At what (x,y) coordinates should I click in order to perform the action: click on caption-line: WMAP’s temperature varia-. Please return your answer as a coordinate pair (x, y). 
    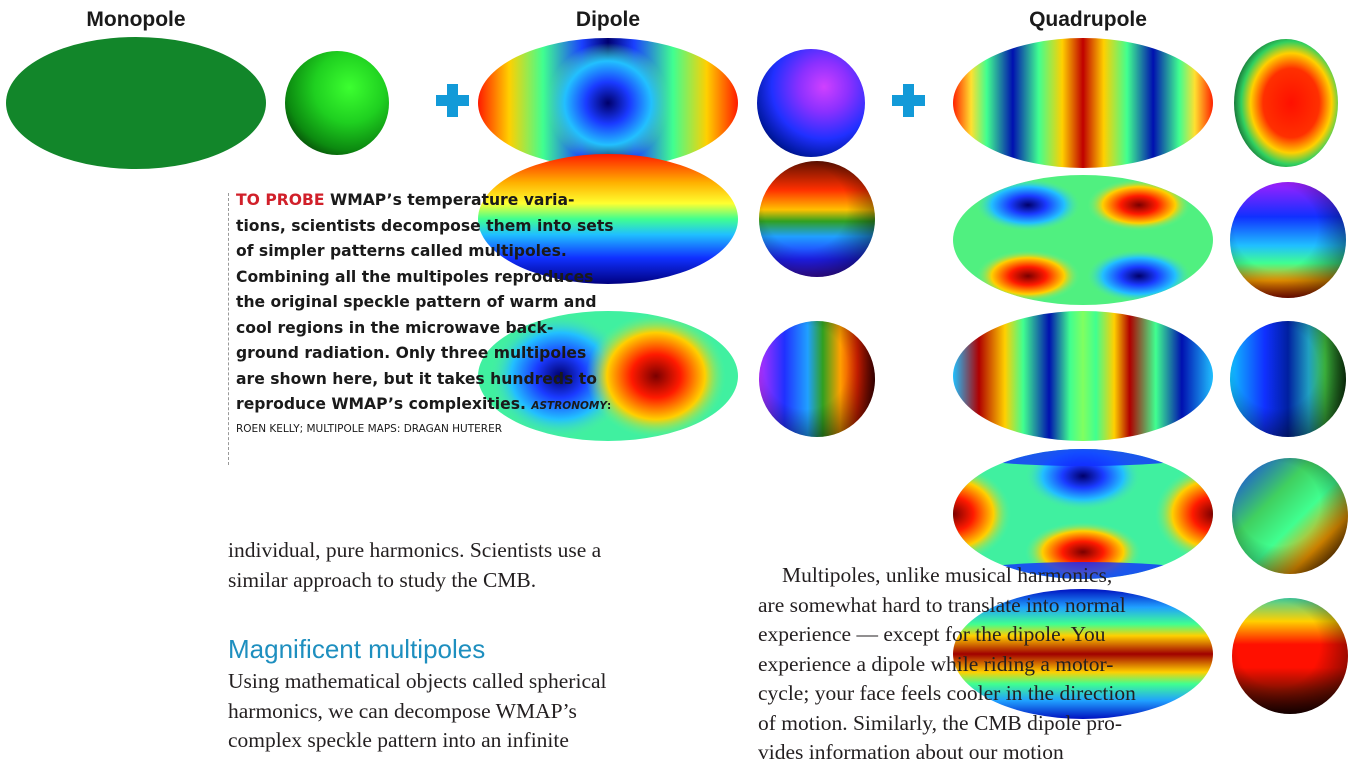
    Looking at the image, I should click on (449, 200).